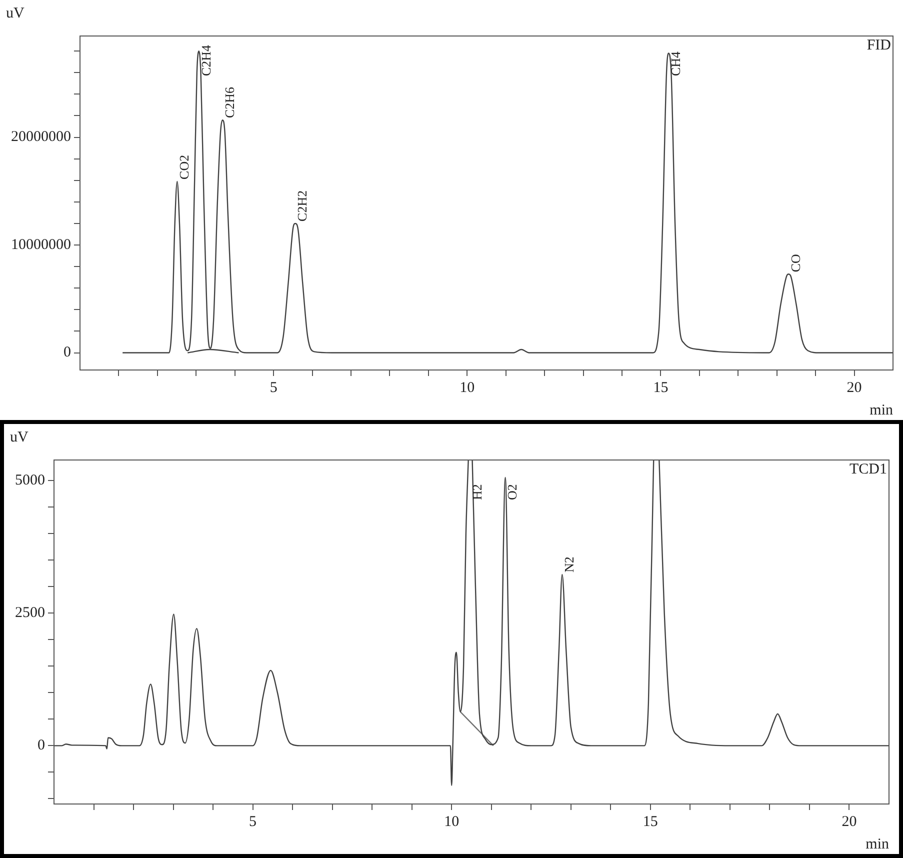  Describe the element at coordinates (868, 469) in the screenshot. I see `chart-title: TCD1` at that location.